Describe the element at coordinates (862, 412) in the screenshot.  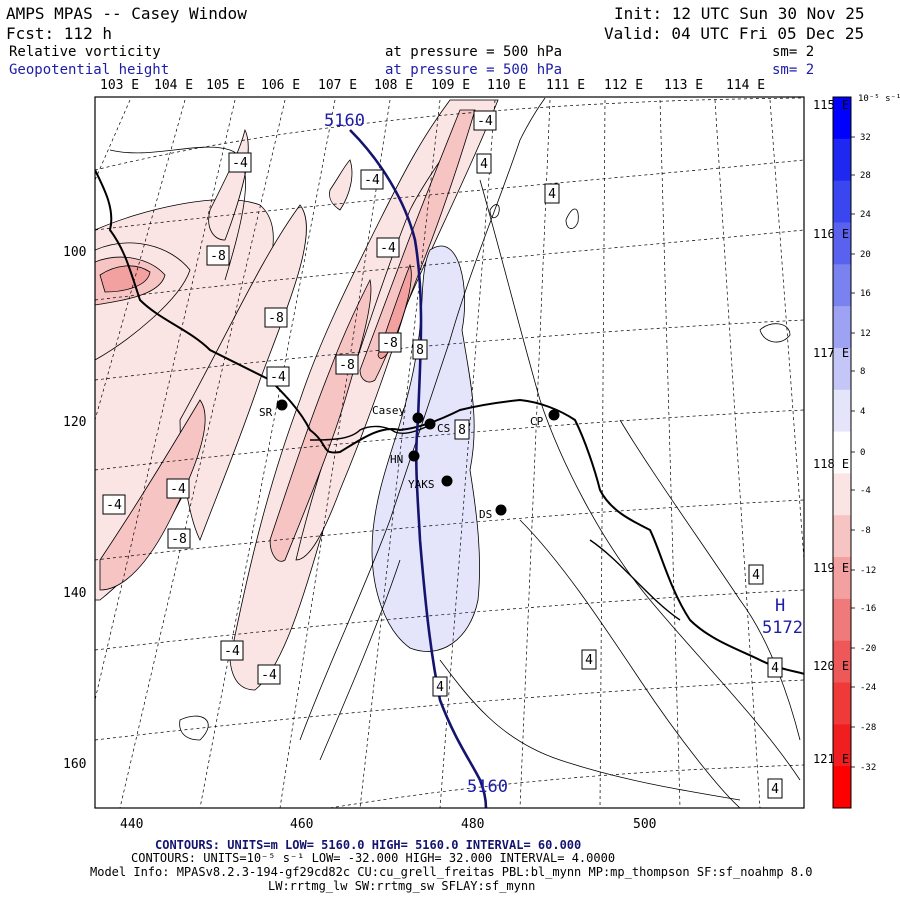
I see `colorbar-level-label: 4` at that location.